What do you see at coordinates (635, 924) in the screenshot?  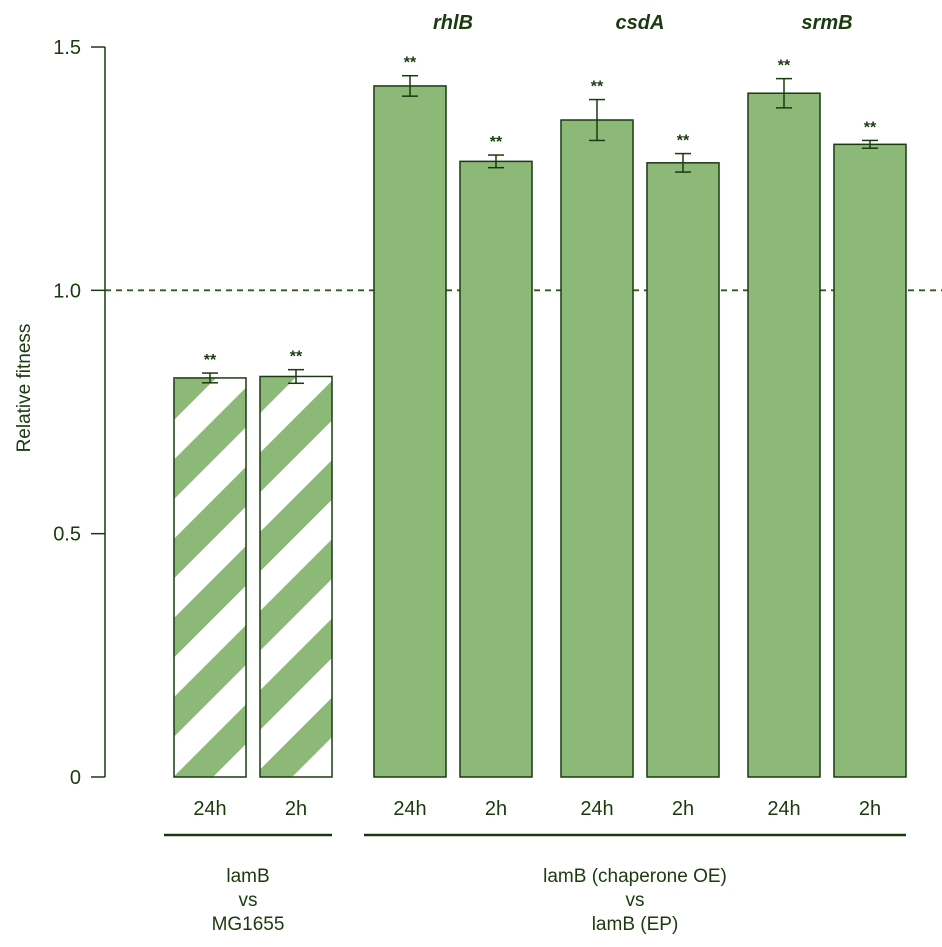 I see `group-label-line: lamB (EP)` at bounding box center [635, 924].